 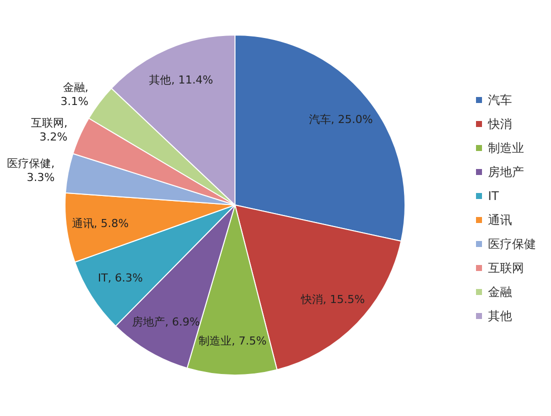 What do you see at coordinates (232, 341) in the screenshot?
I see `data-label: 制造业, 7.5%` at bounding box center [232, 341].